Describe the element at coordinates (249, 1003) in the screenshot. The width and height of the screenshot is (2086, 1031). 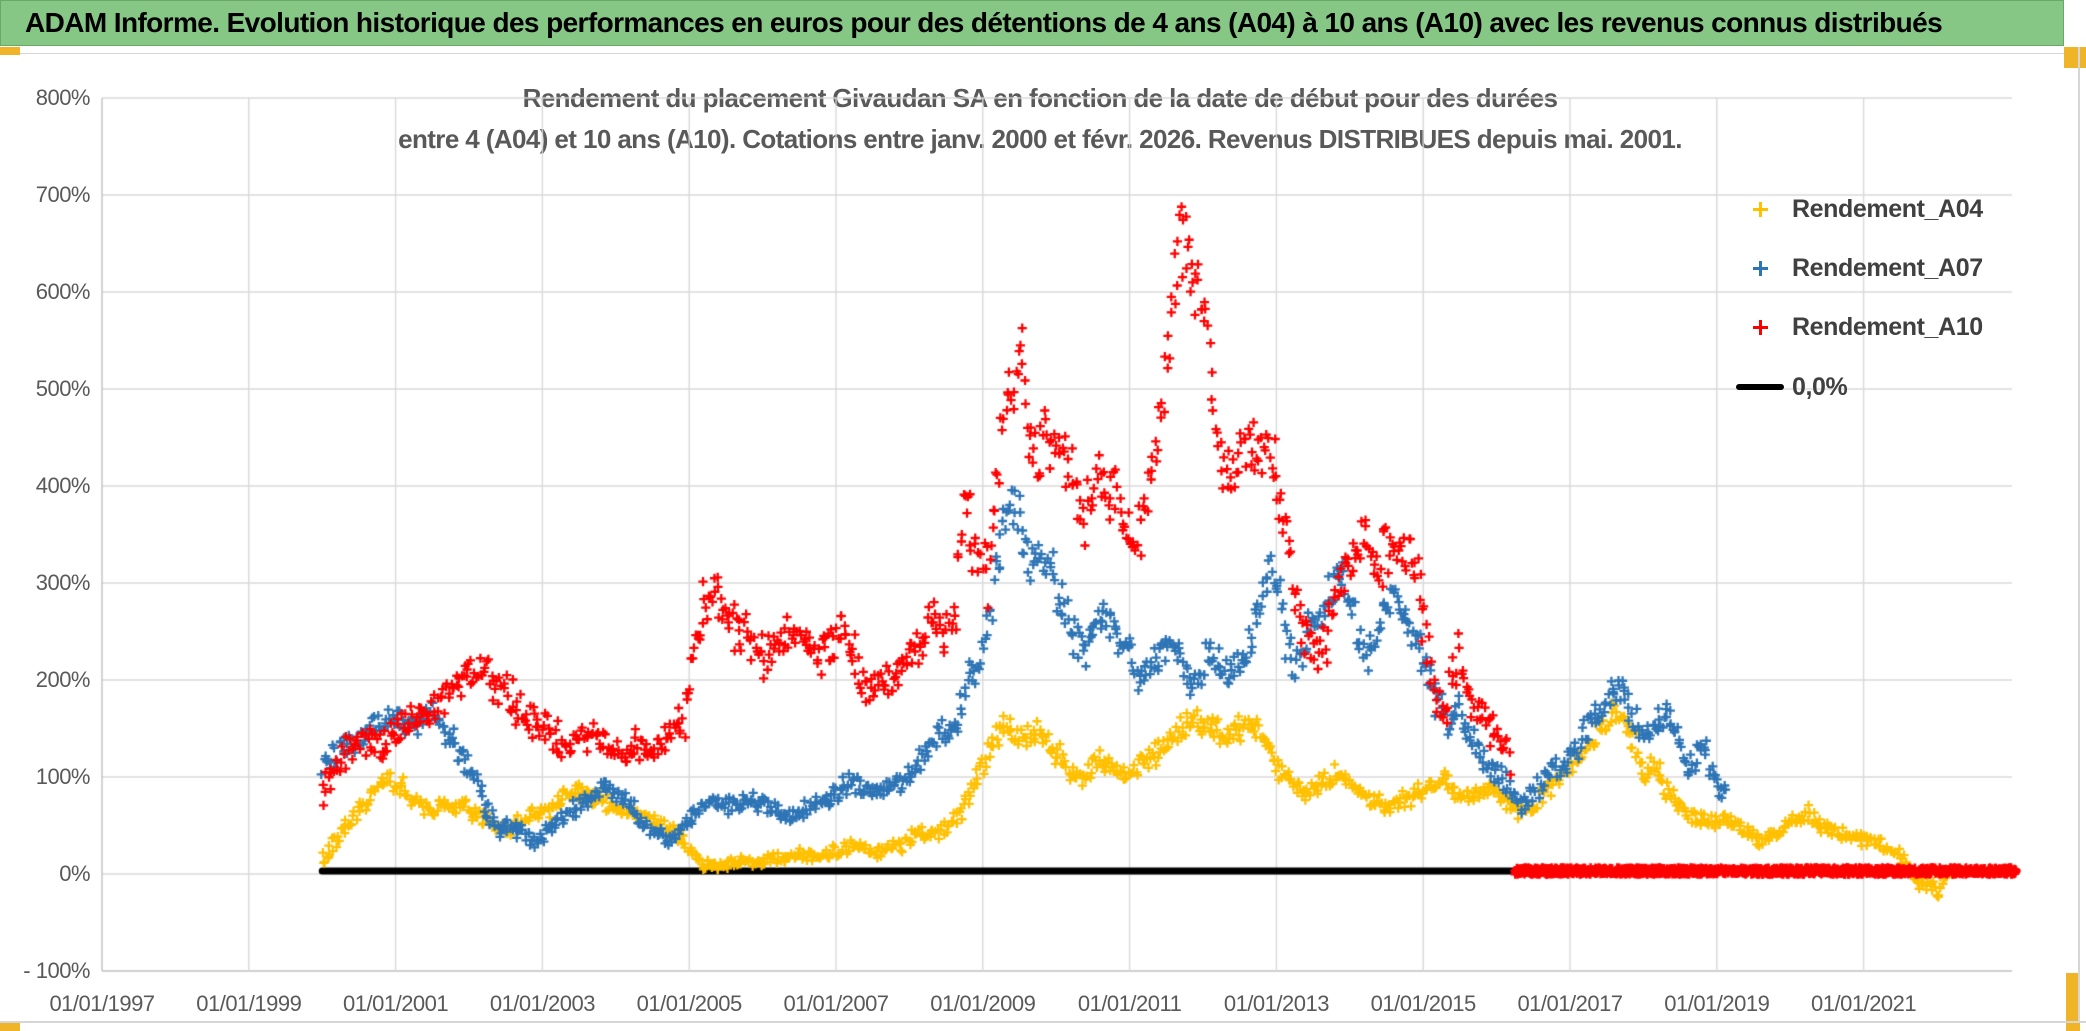
I see `x-tick-label: 01/01/1999` at that location.